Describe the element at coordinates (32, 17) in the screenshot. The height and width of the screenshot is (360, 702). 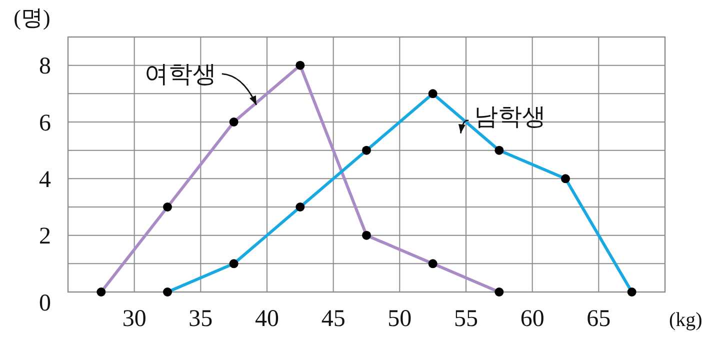
I see `y-axis-title: (명)` at that location.